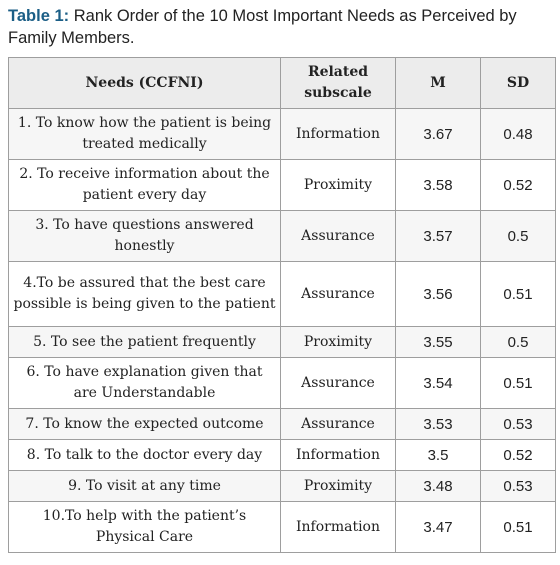 The image size is (560, 565). What do you see at coordinates (438, 383) in the screenshot?
I see `mean-cell: 3.54` at bounding box center [438, 383].